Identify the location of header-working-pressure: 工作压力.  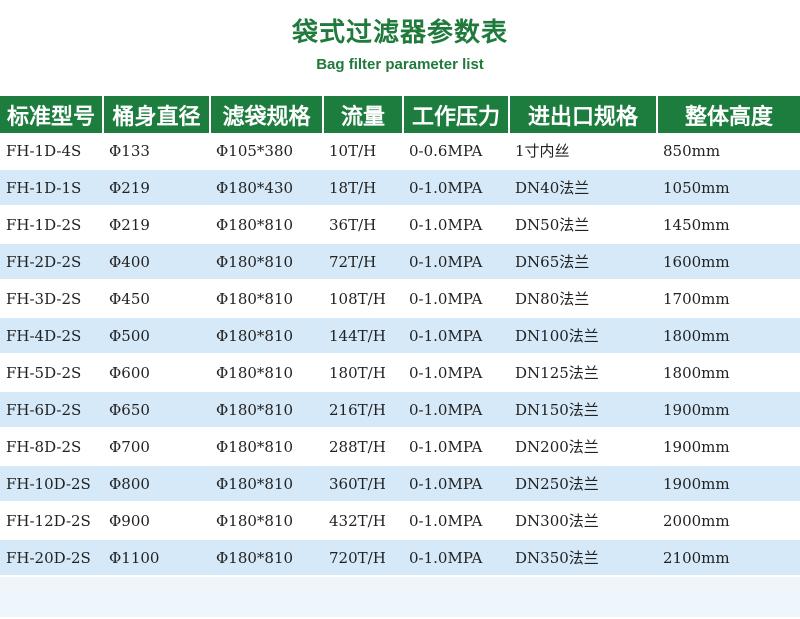
(456, 114).